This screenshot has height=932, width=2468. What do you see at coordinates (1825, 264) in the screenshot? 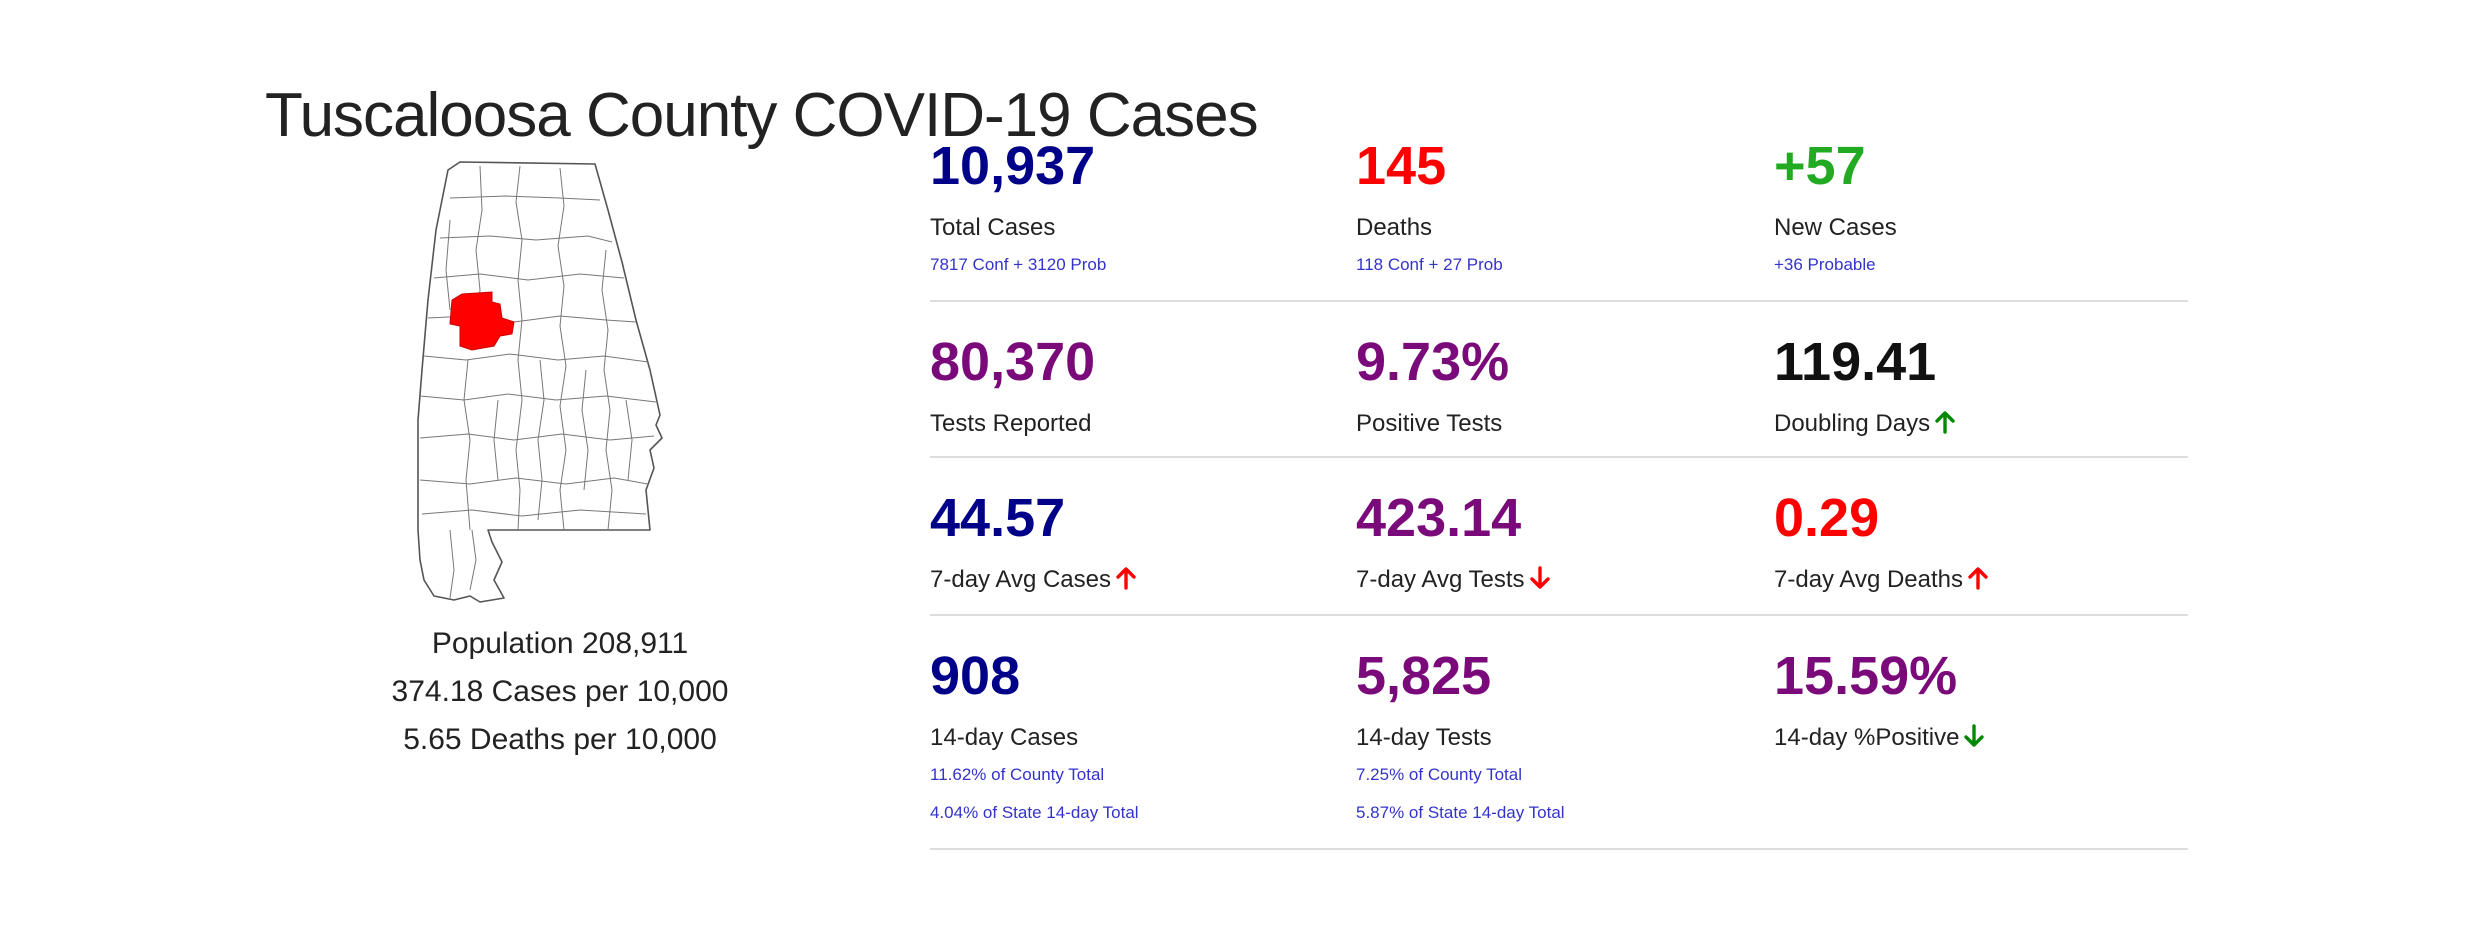
I see `new-cases-detail: +36 Probable` at bounding box center [1825, 264].